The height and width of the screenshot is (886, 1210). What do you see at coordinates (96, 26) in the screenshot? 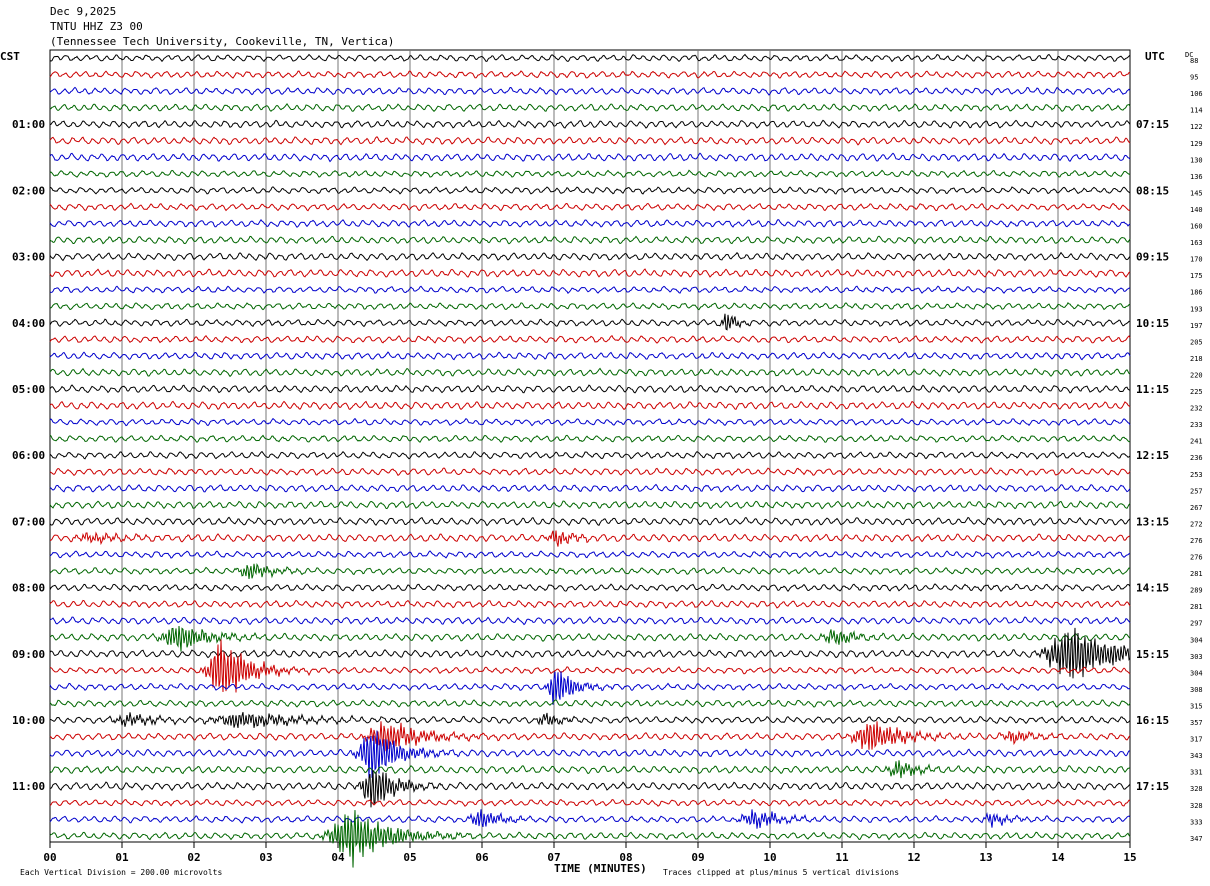
I see `station-label: TNTU HHZ Z3 00` at bounding box center [96, 26].